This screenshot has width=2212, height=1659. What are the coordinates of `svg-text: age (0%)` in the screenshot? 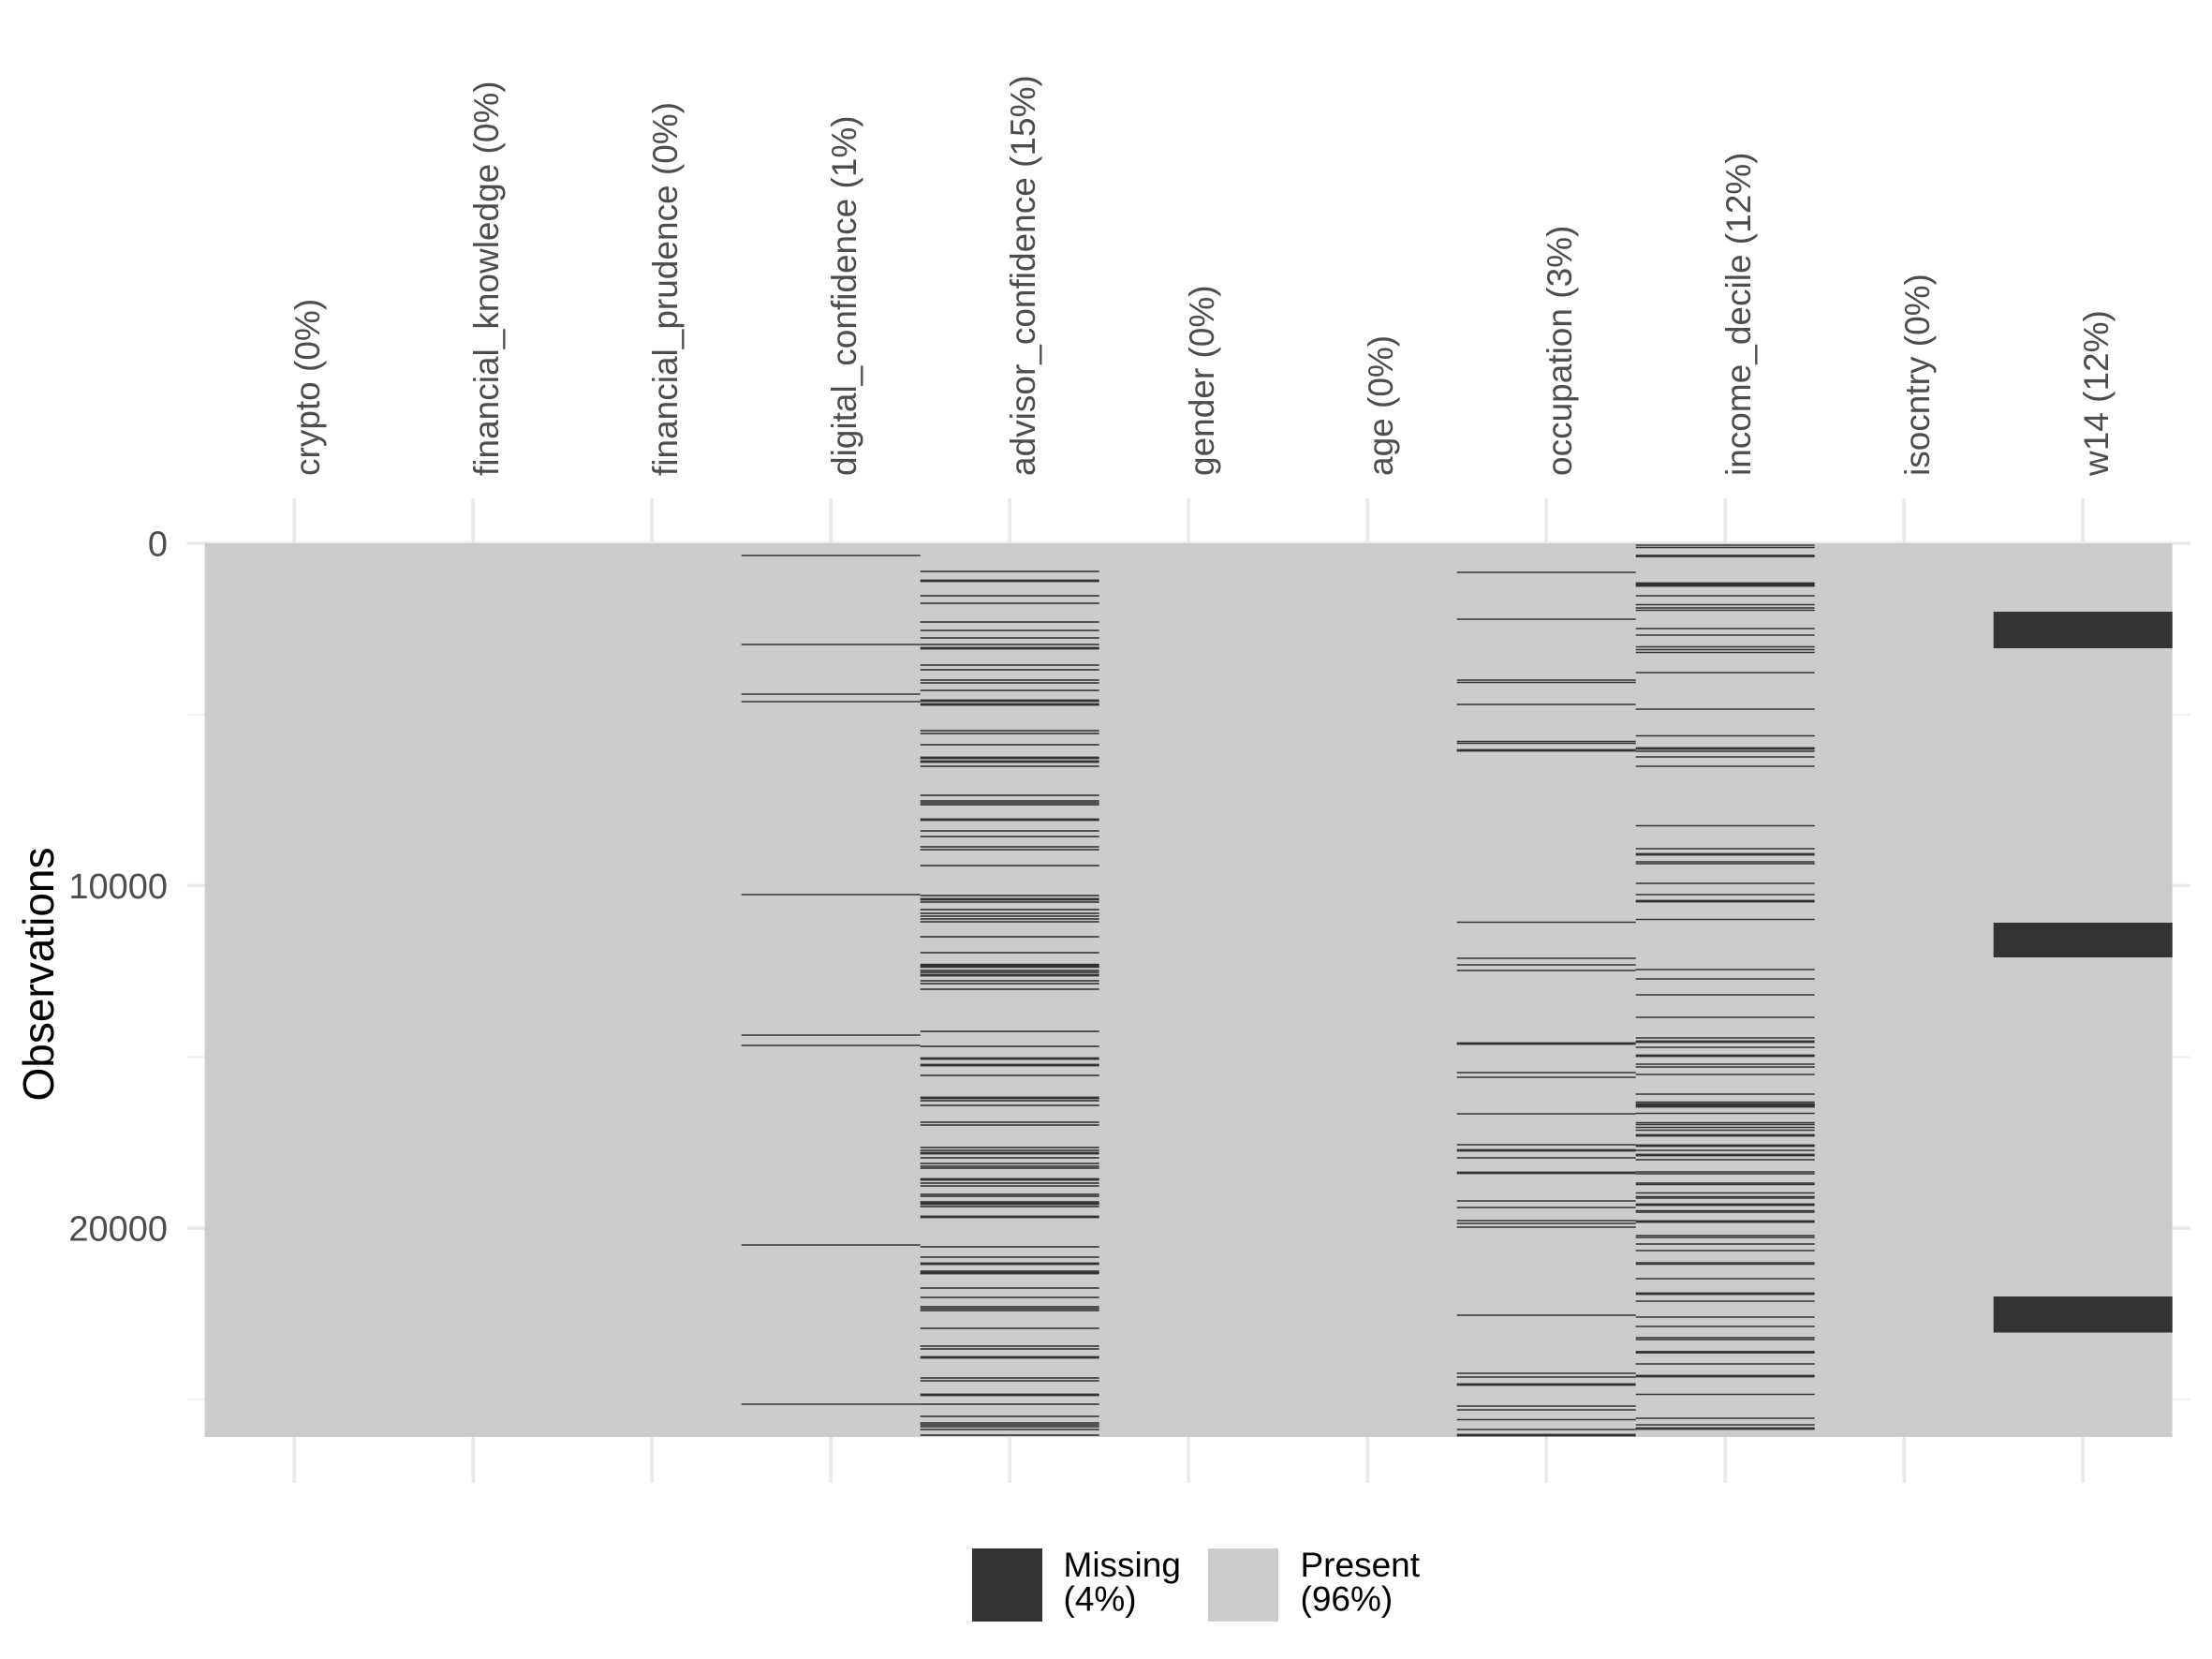 It's located at (1381, 406).